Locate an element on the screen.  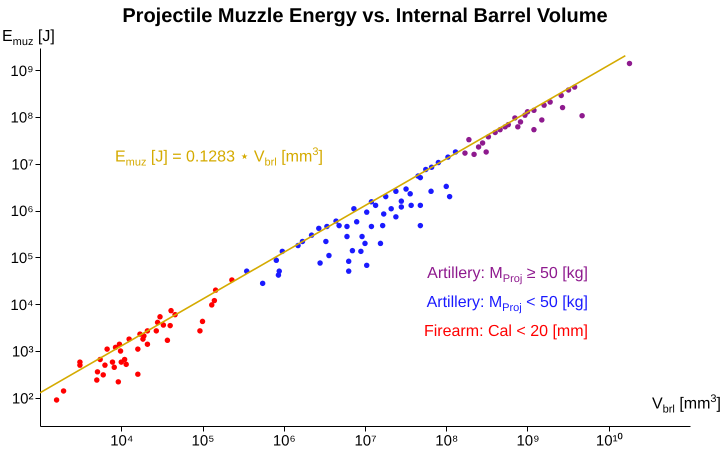
y-tick-label: 10⁵ is located at coordinates (22, 258).